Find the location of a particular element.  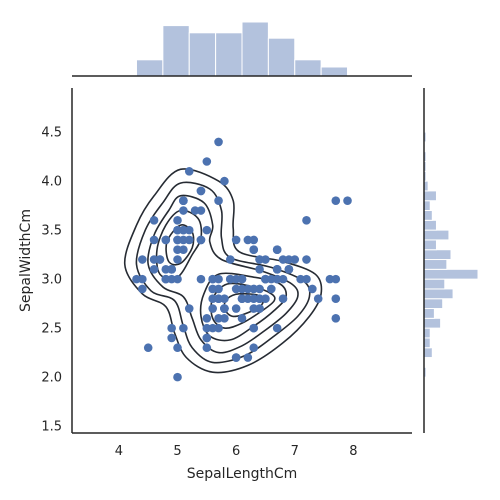

x-tick-labels: 4 5 6 7 8 is located at coordinates (236, 451).